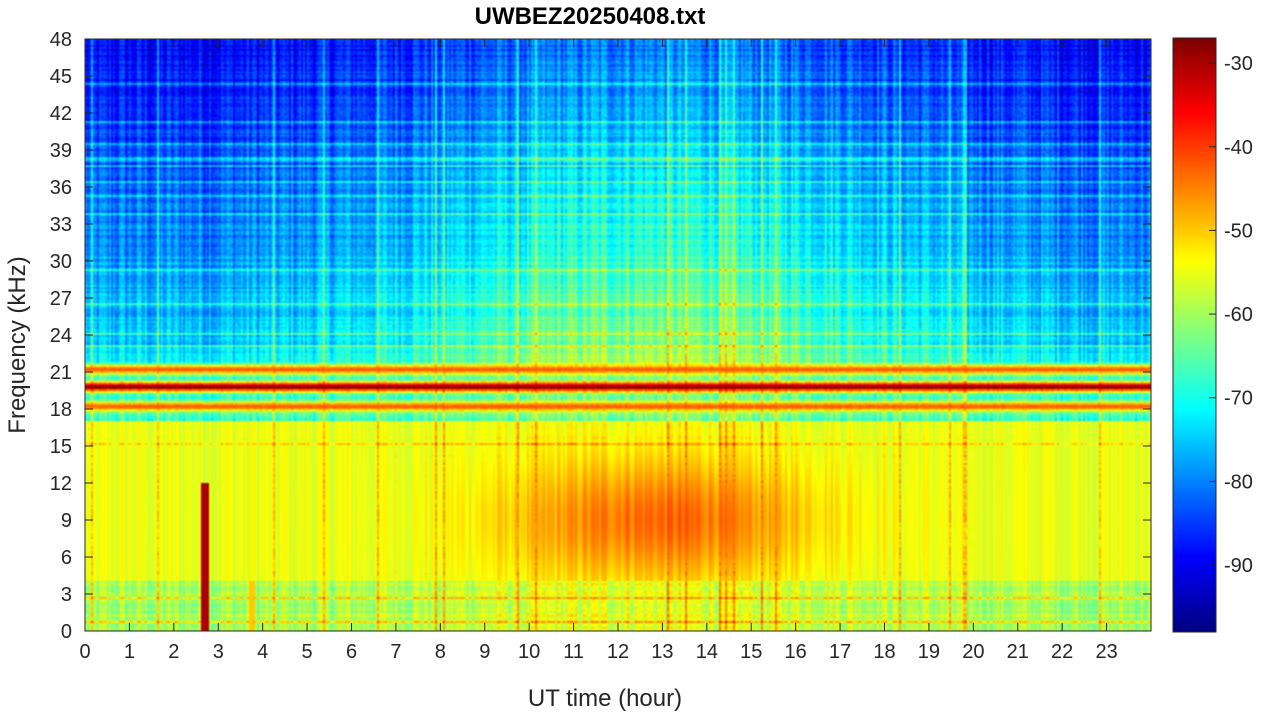 This screenshot has width=1264, height=715. I want to click on y-tick-label: 24, so click(61, 336).